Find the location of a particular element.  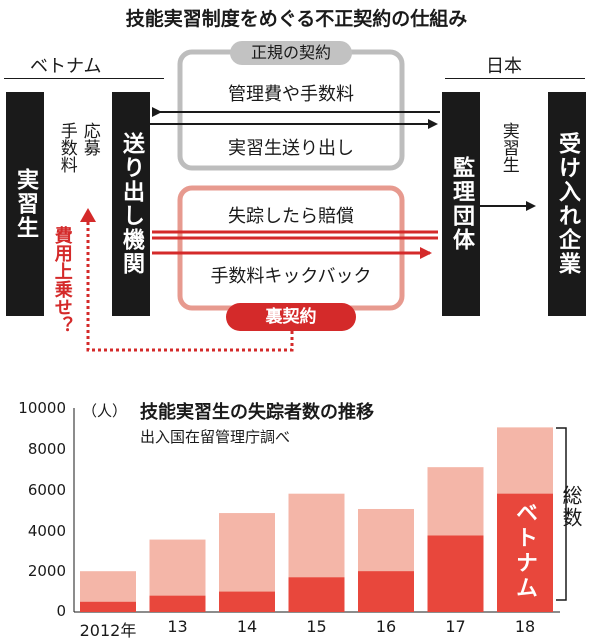

y-tick-6000: 6000 is located at coordinates (46, 490).